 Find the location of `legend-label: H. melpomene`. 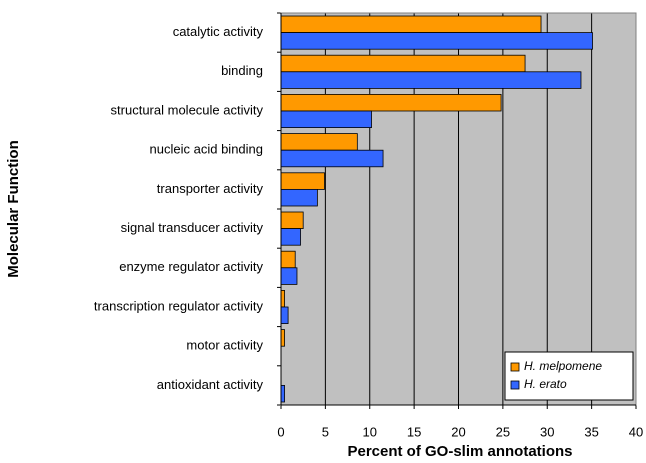

legend-label: H. melpomene is located at coordinates (563, 366).